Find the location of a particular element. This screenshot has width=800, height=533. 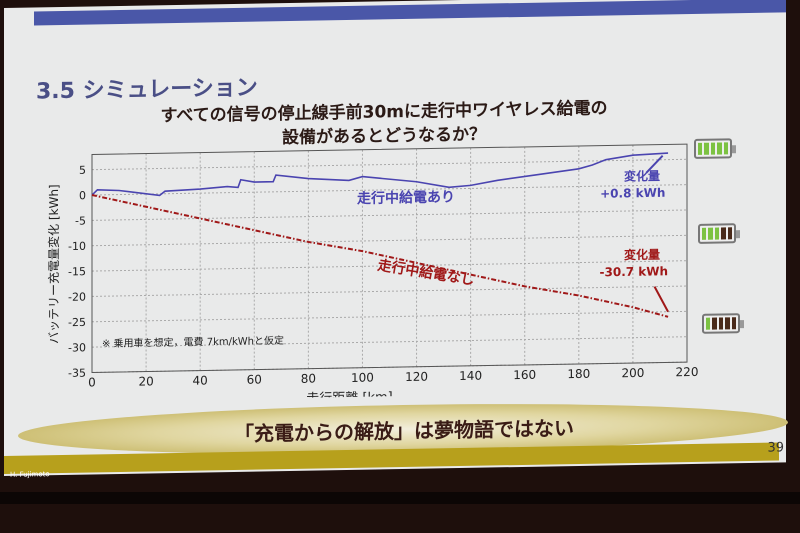

x-tick-label: 120 is located at coordinates (416, 377).